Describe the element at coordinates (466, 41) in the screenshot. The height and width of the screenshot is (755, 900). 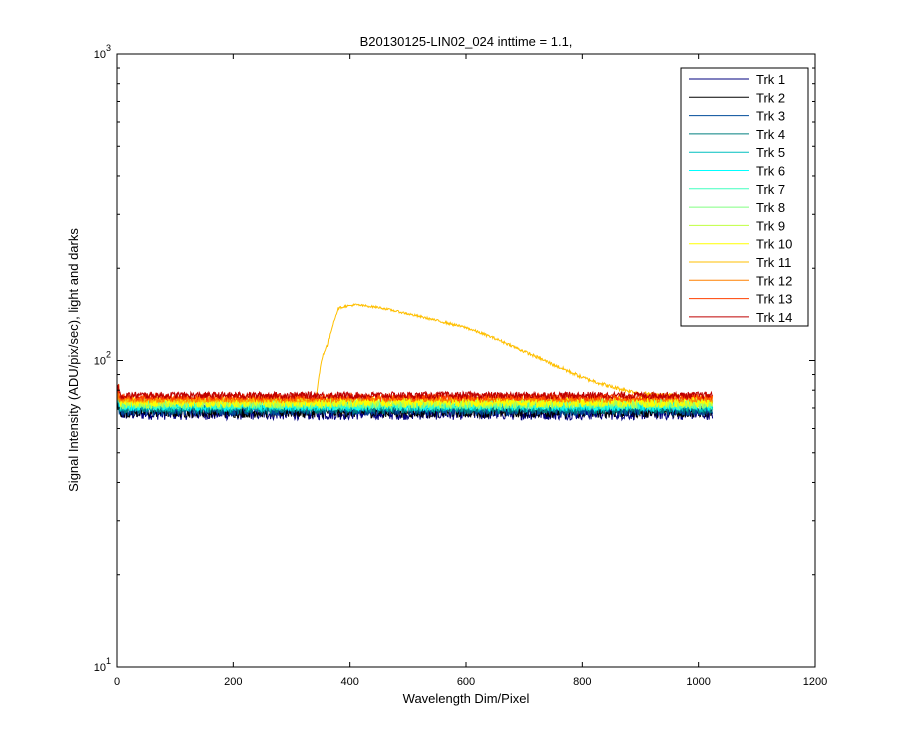
I see `chart-title: B20130125-LIN02_024 inttime = 1.1,` at that location.